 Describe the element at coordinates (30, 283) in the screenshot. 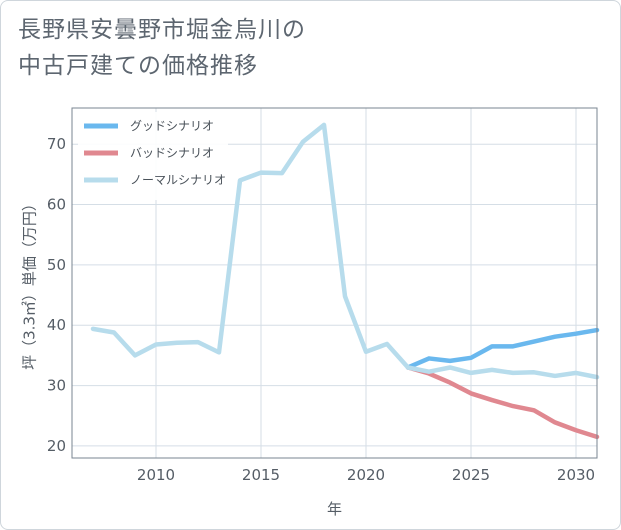

I see `y-axis-label: 坪（3.3㎡）単価（万円）` at that location.